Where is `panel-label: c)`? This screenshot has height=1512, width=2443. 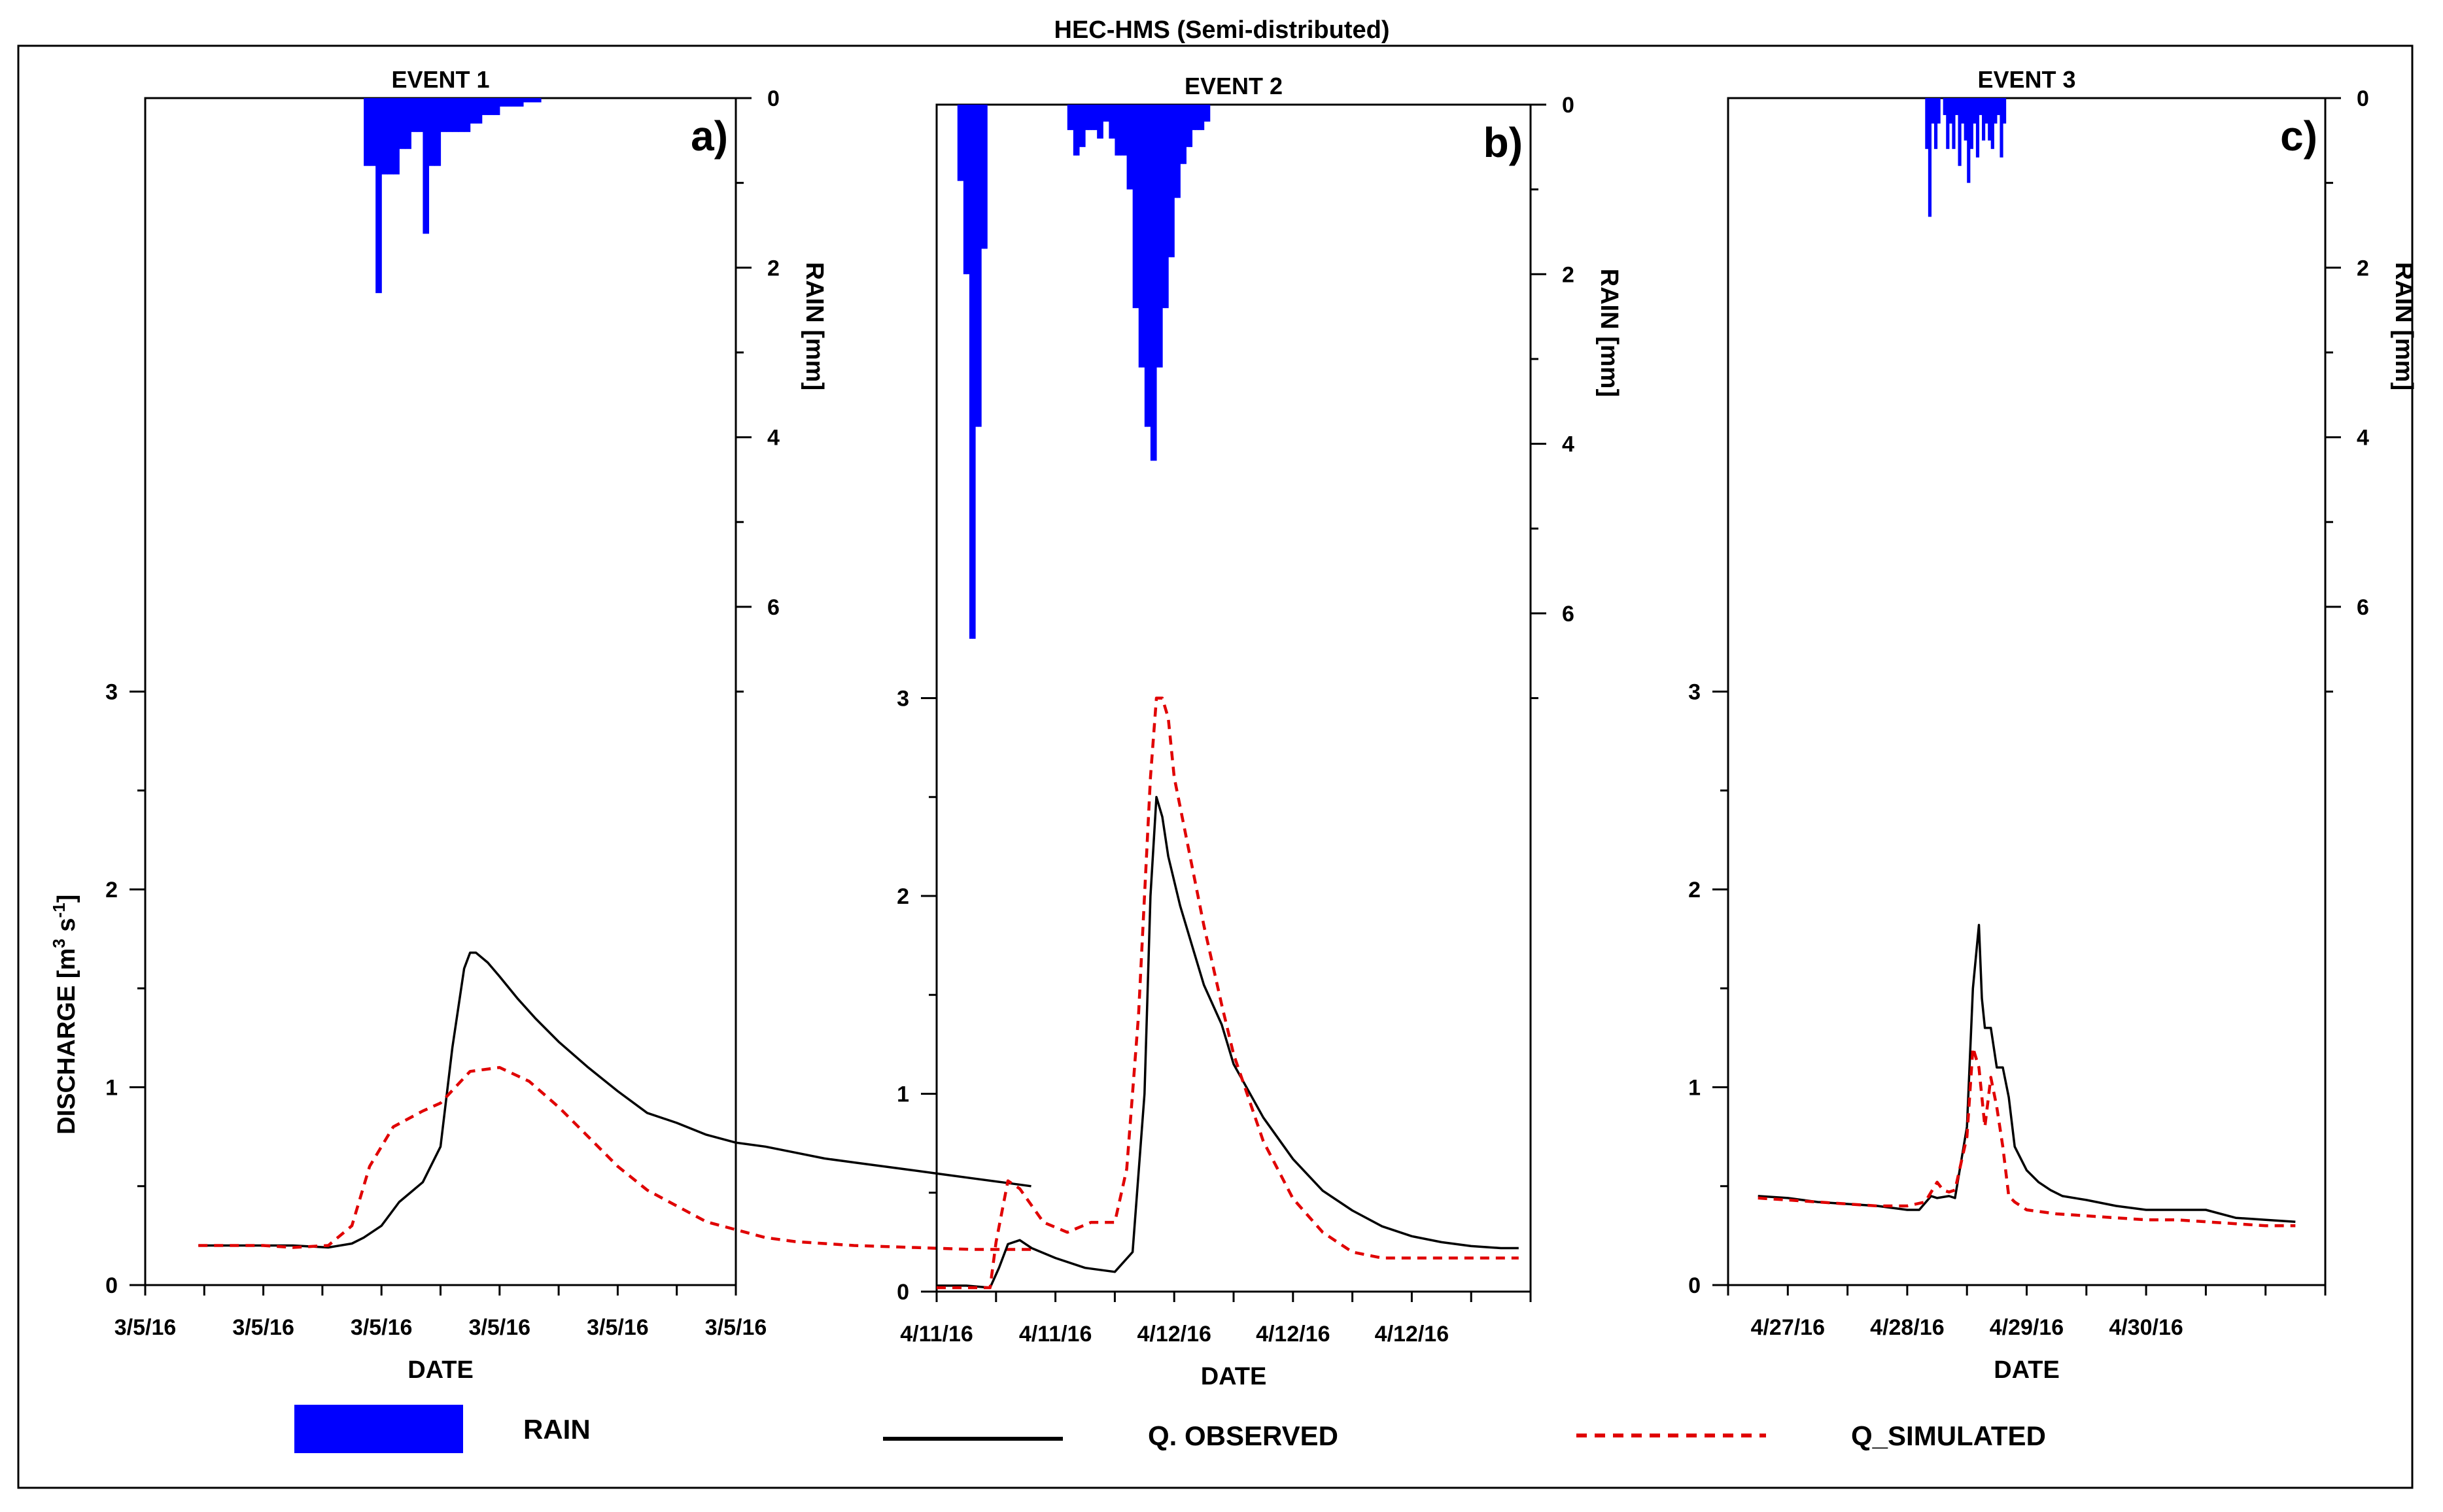
panel-label: c) is located at coordinates (2299, 136).